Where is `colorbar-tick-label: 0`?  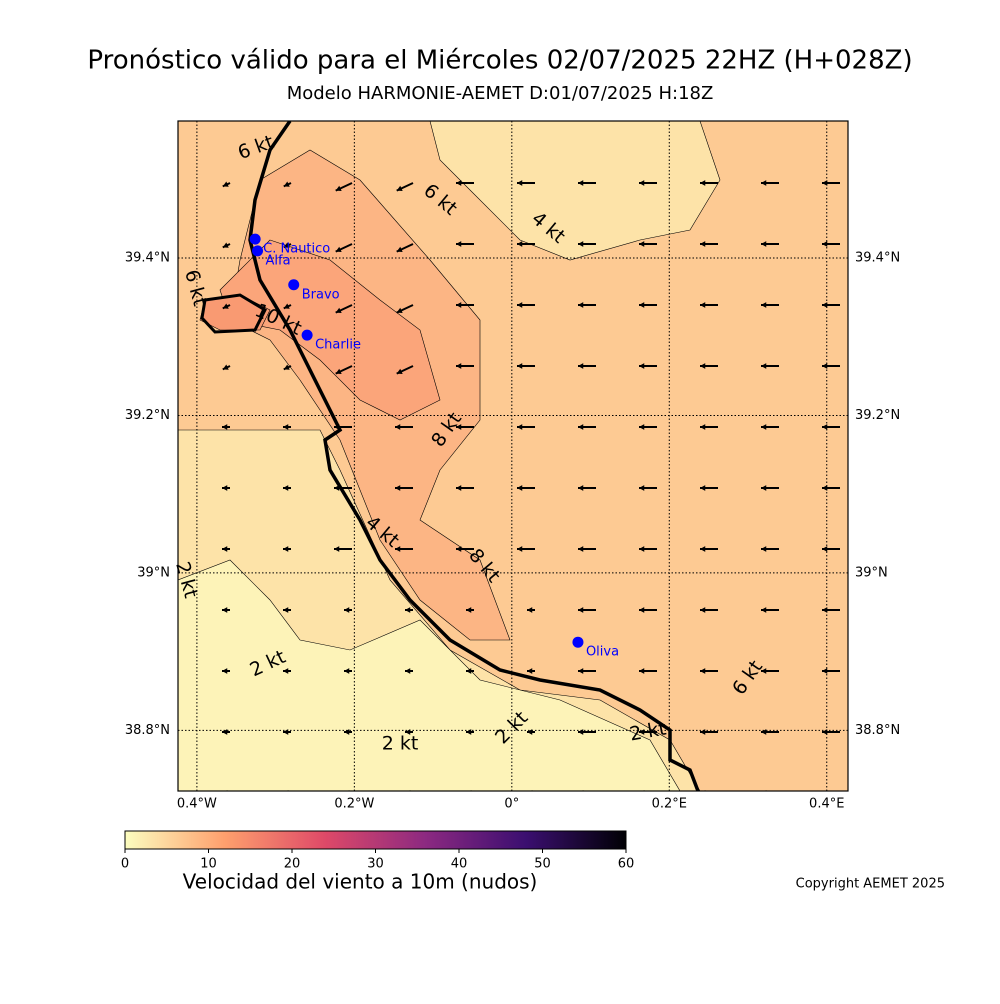
colorbar-tick-label: 0 is located at coordinates (125, 864).